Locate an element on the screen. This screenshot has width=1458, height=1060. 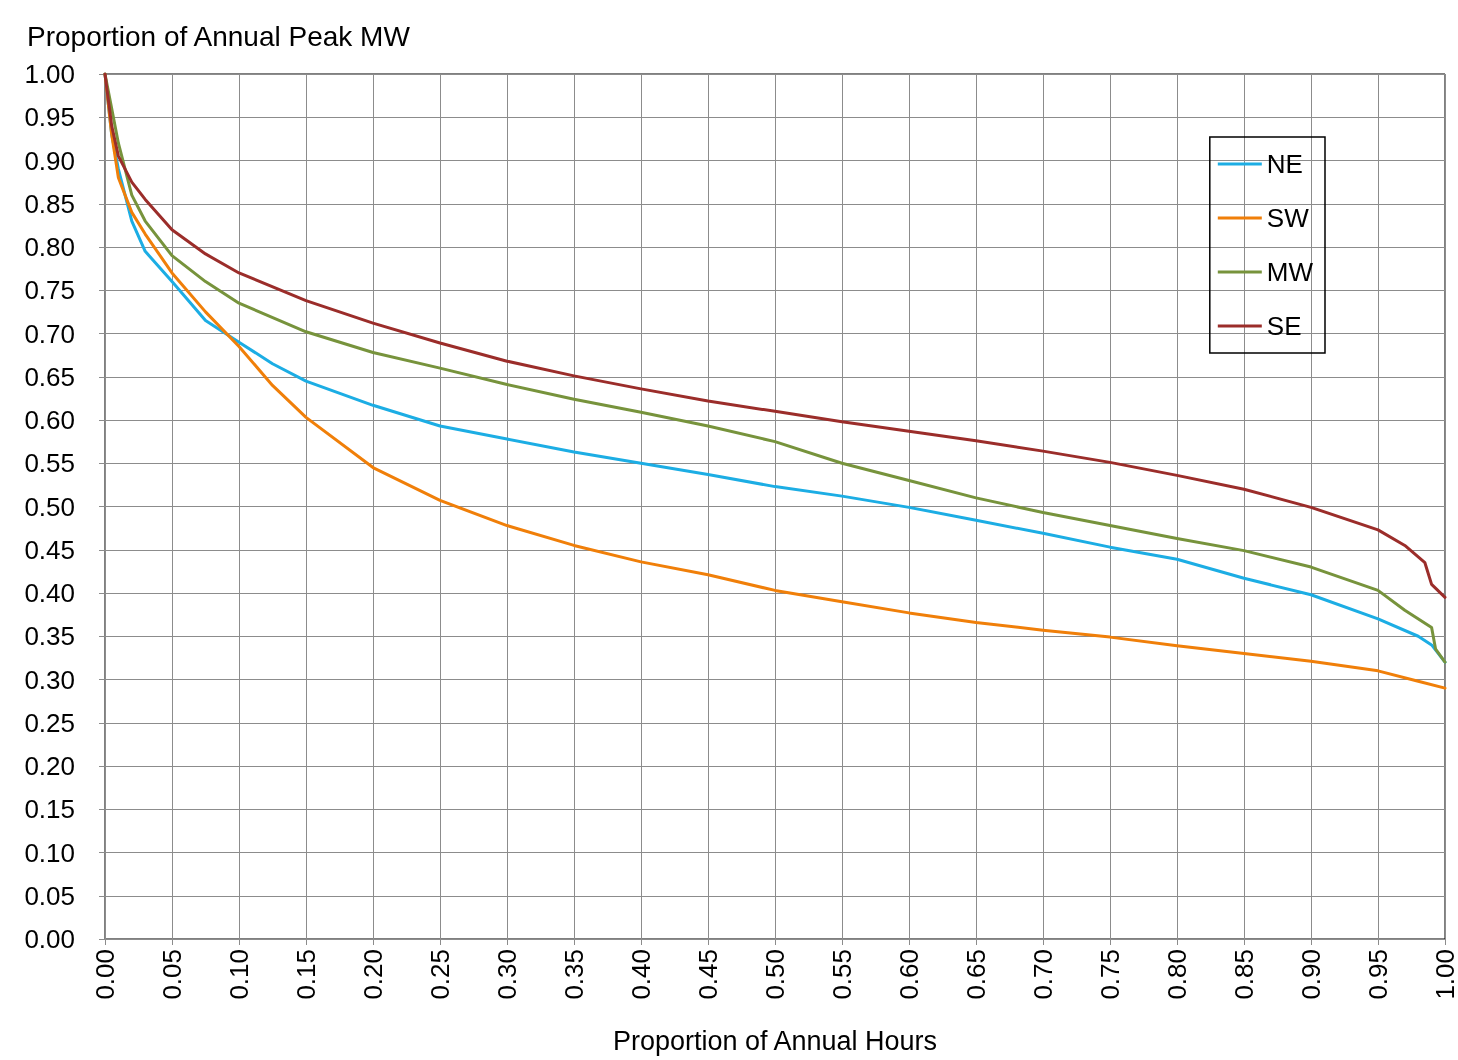
x-tick-label: 0.45 is located at coordinates (708, 974).